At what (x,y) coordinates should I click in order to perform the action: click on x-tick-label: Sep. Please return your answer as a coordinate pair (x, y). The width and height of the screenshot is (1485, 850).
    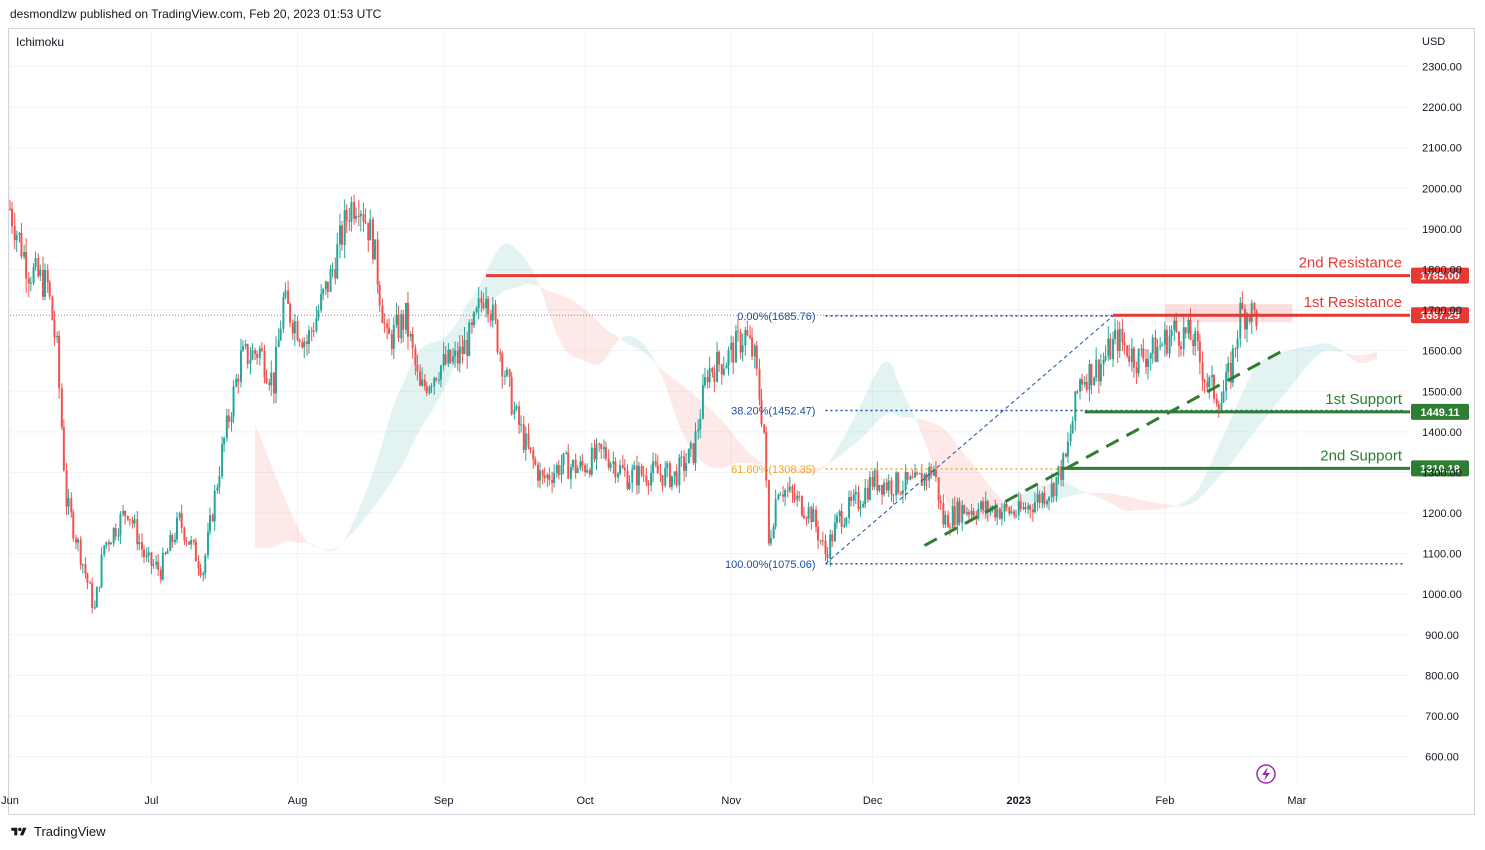
    Looking at the image, I should click on (444, 801).